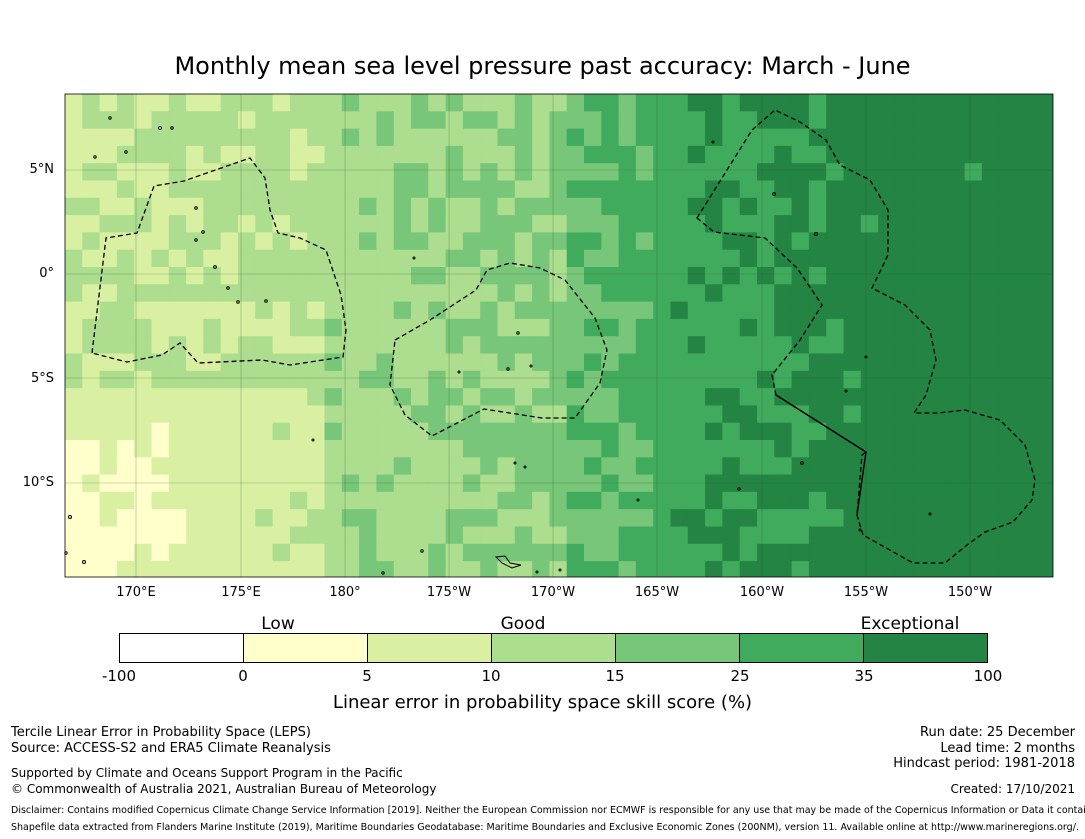 The image size is (1085, 839). What do you see at coordinates (182, 648) in the screenshot?
I see `colorbar-segment` at bounding box center [182, 648].